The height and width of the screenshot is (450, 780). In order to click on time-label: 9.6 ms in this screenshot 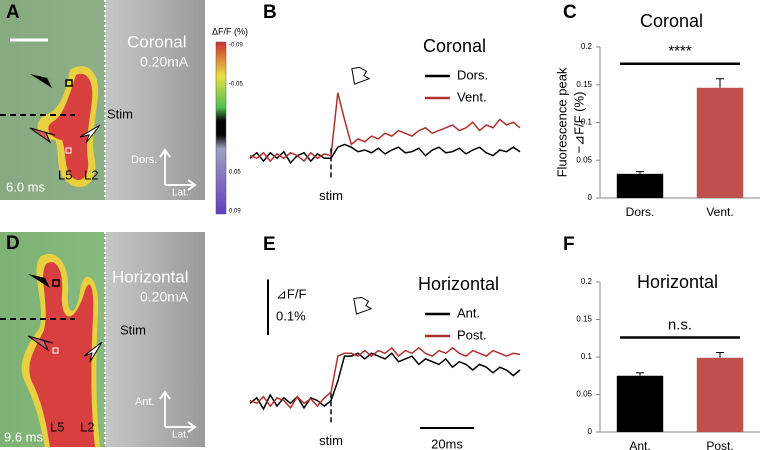, I will do `click(24, 436)`.